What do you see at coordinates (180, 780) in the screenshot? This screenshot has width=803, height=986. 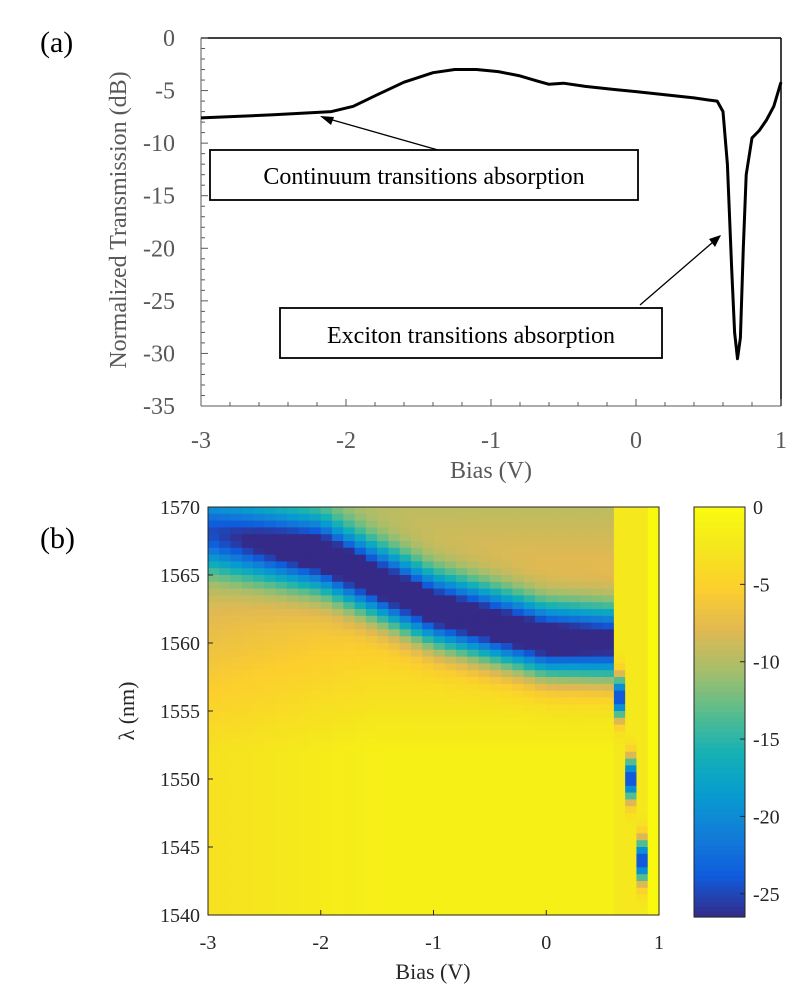 I see `y-tick-label: 1550` at bounding box center [180, 780].